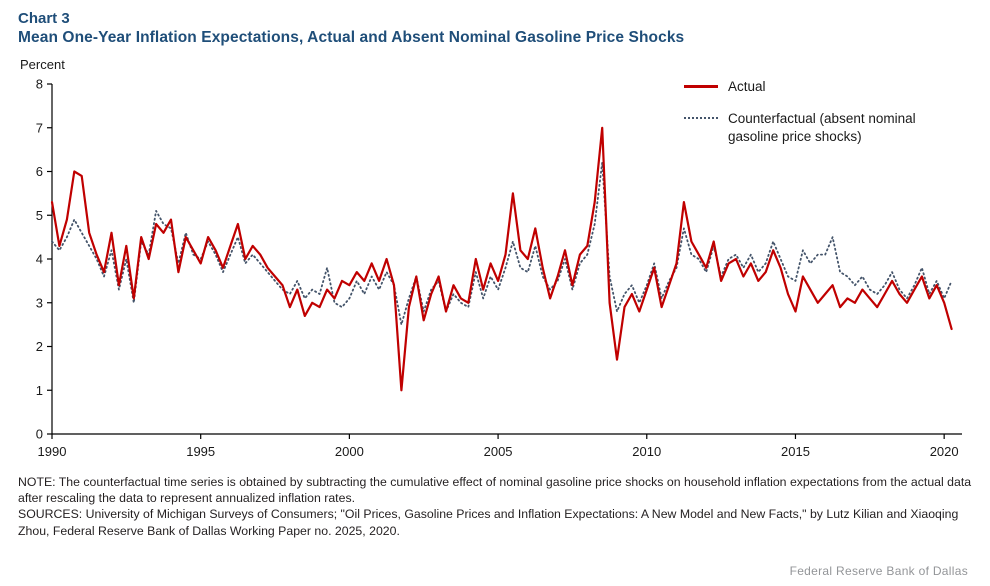 The width and height of the screenshot is (990, 586). Describe the element at coordinates (39, 127) in the screenshot. I see `y-tick-label: 7` at that location.